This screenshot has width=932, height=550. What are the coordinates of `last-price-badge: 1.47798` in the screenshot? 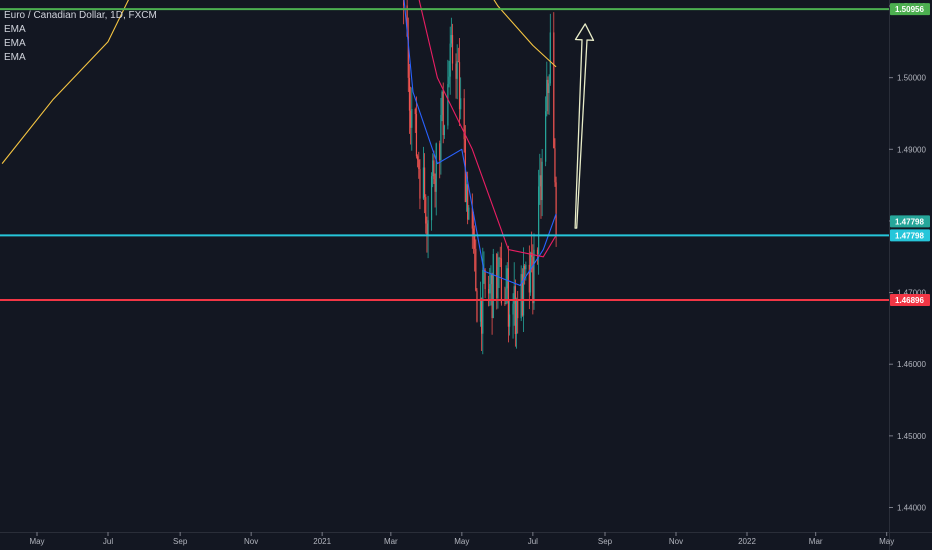 It's located at (910, 221).